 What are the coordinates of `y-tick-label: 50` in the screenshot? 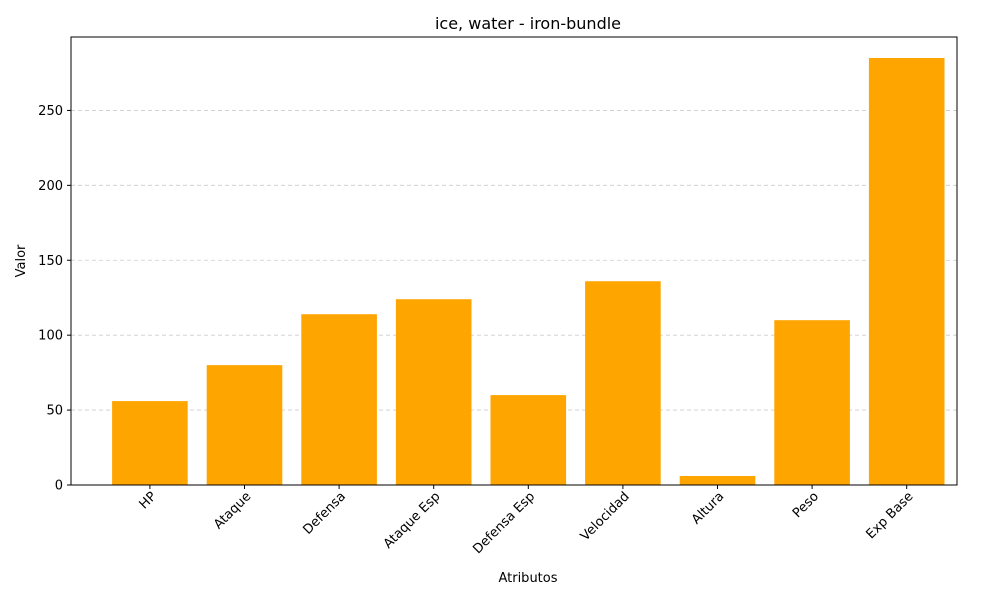 It's located at (54, 411).